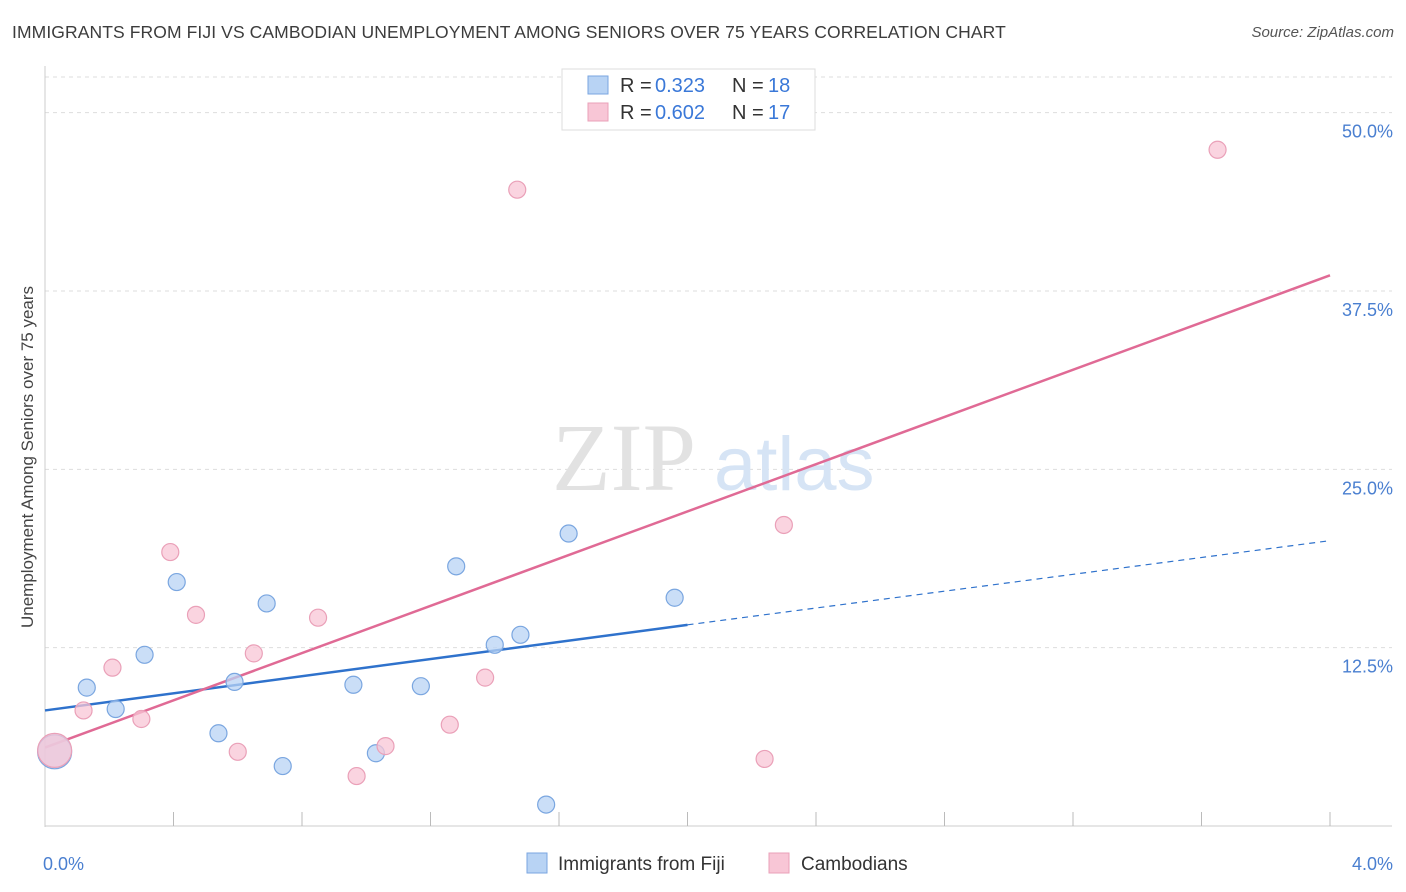 The height and width of the screenshot is (892, 1406). What do you see at coordinates (1372, 864) in the screenshot?
I see `x-tick-label-1: 4.0%` at bounding box center [1372, 864].